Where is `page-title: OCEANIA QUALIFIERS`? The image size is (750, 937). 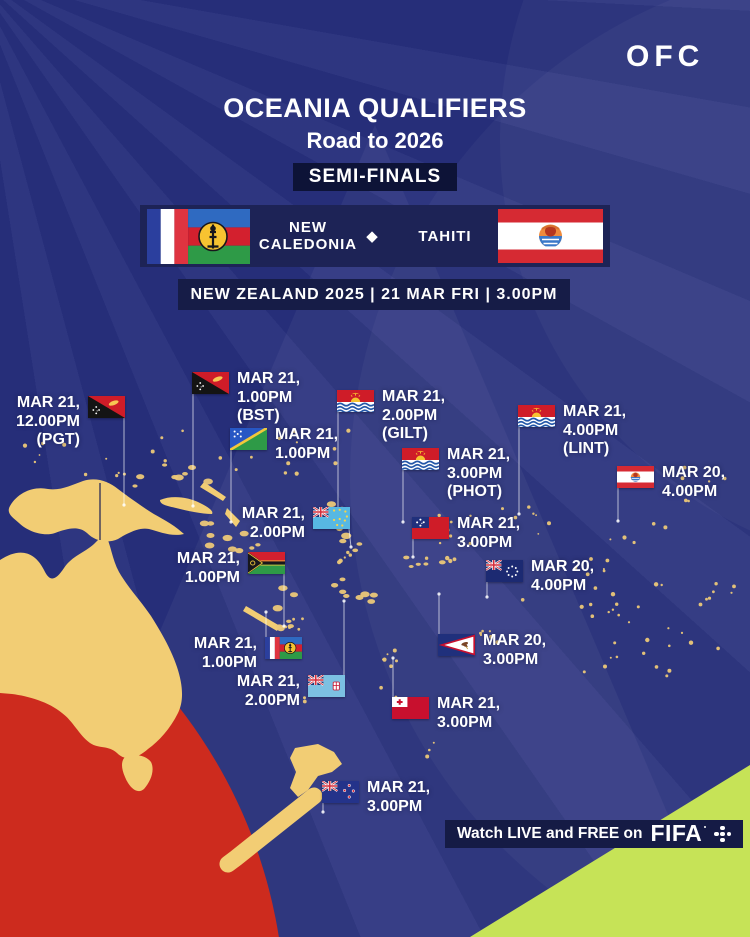 page-title: OCEANIA QUALIFIERS is located at coordinates (375, 108).